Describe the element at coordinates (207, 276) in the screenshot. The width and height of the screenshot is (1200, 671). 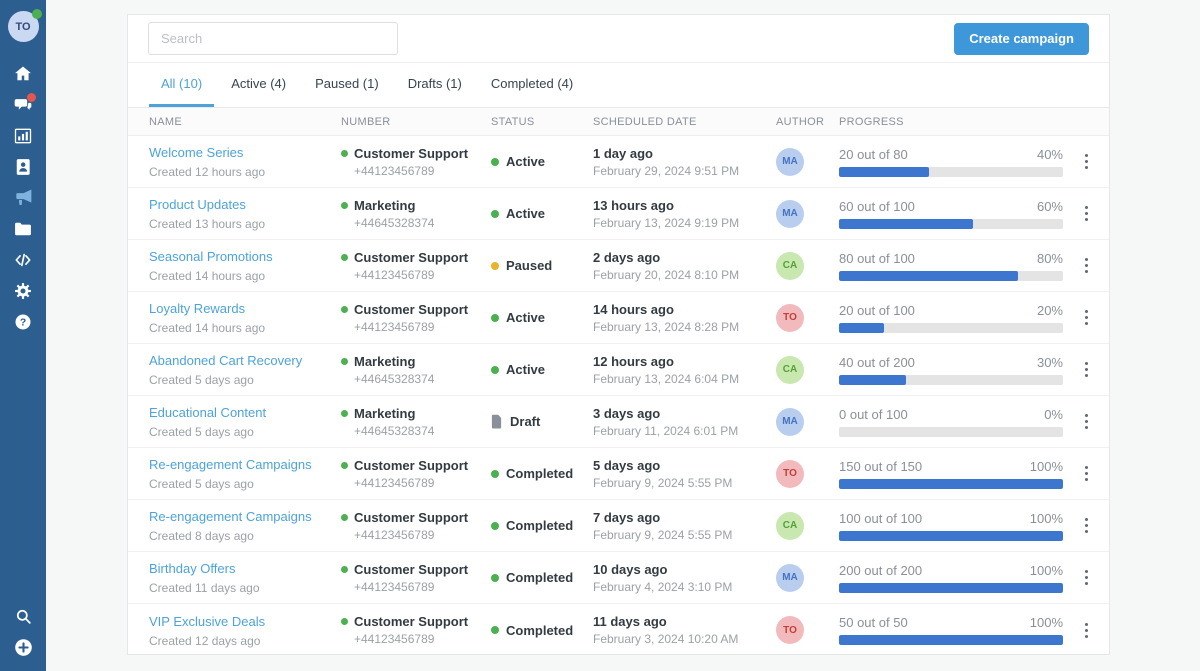
I see `campaign-created-label: Created 14 hours ago` at that location.